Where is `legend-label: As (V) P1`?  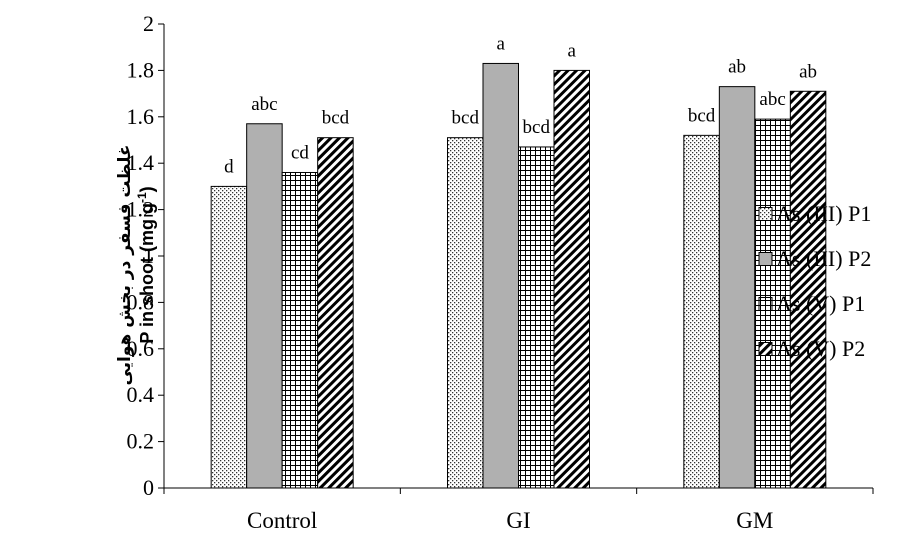
legend-label: As (V) P1 is located at coordinates (820, 303).